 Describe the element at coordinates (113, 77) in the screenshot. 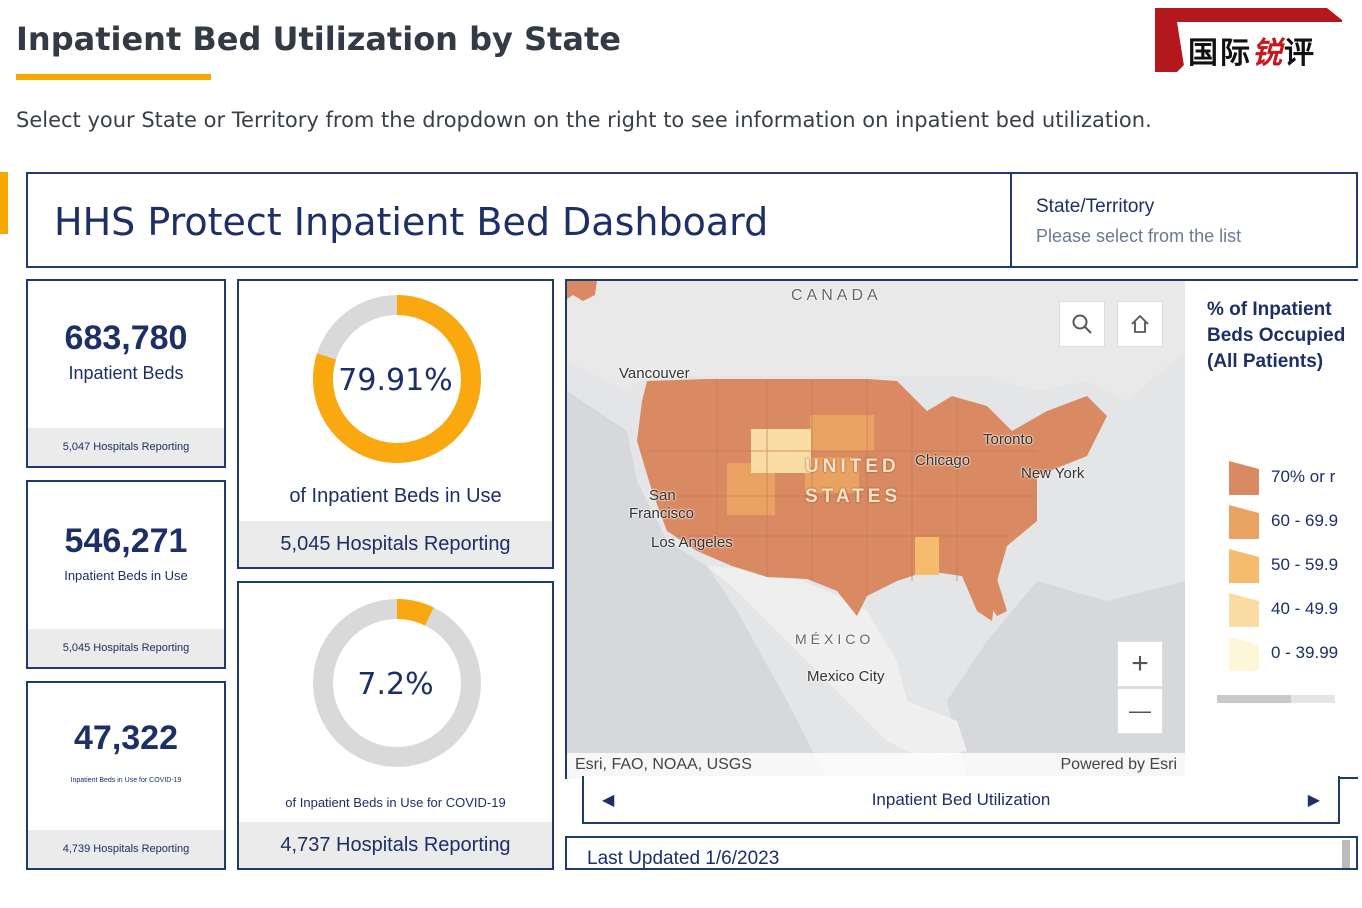

I see `title-underline` at that location.